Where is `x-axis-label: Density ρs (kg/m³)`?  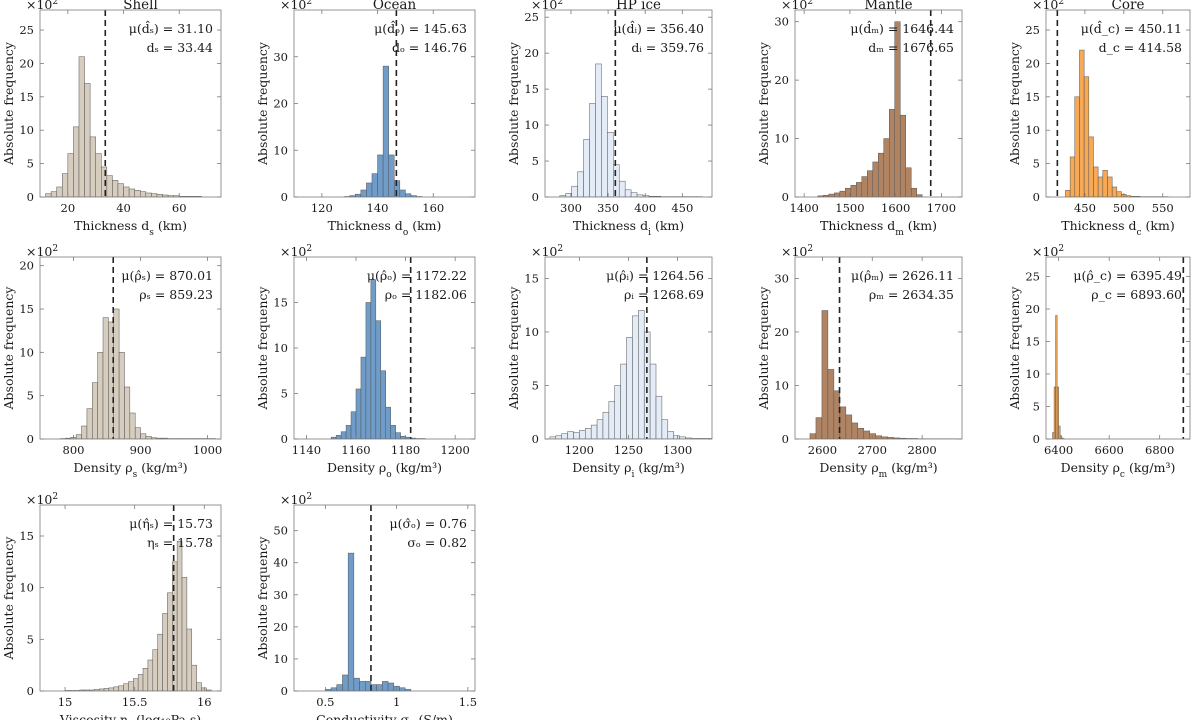
x-axis-label: Density ρs (kg/m³) is located at coordinates (130, 470).